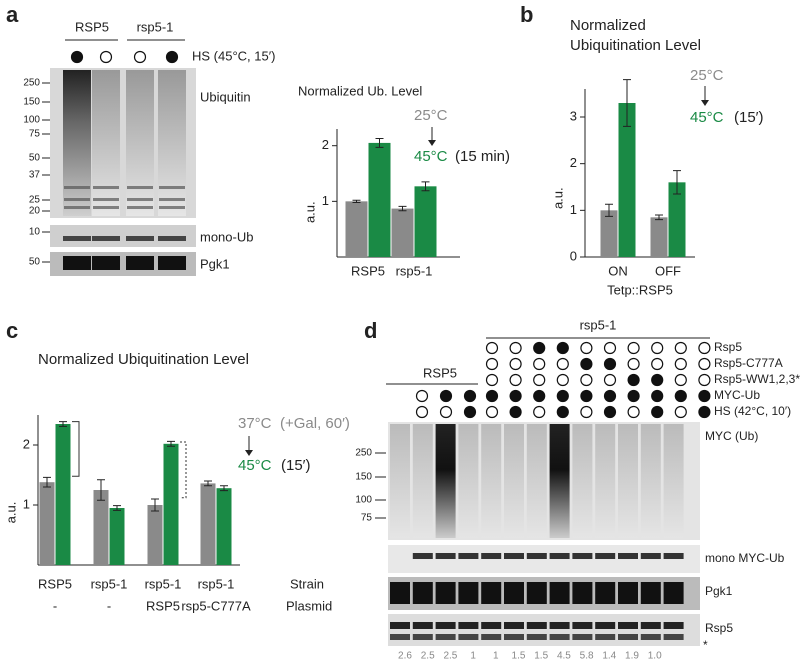 The image size is (800, 670). Describe the element at coordinates (728, 347) in the screenshot. I see `row-label: Rsp5` at that location.